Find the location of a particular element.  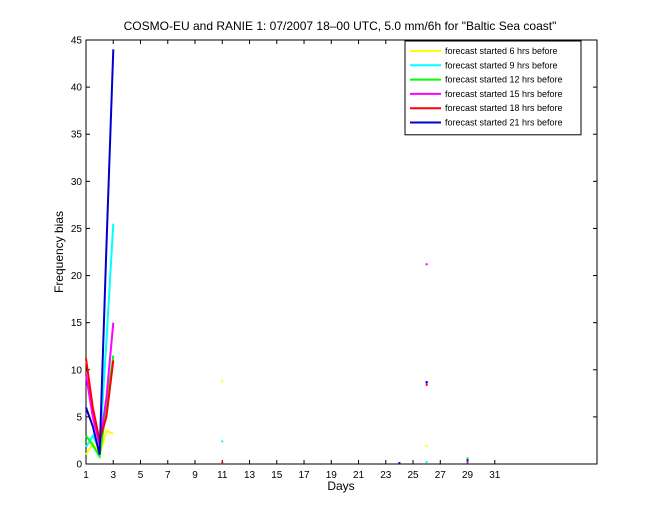

legend-label: forecast started 18 hrs before is located at coordinates (504, 108).